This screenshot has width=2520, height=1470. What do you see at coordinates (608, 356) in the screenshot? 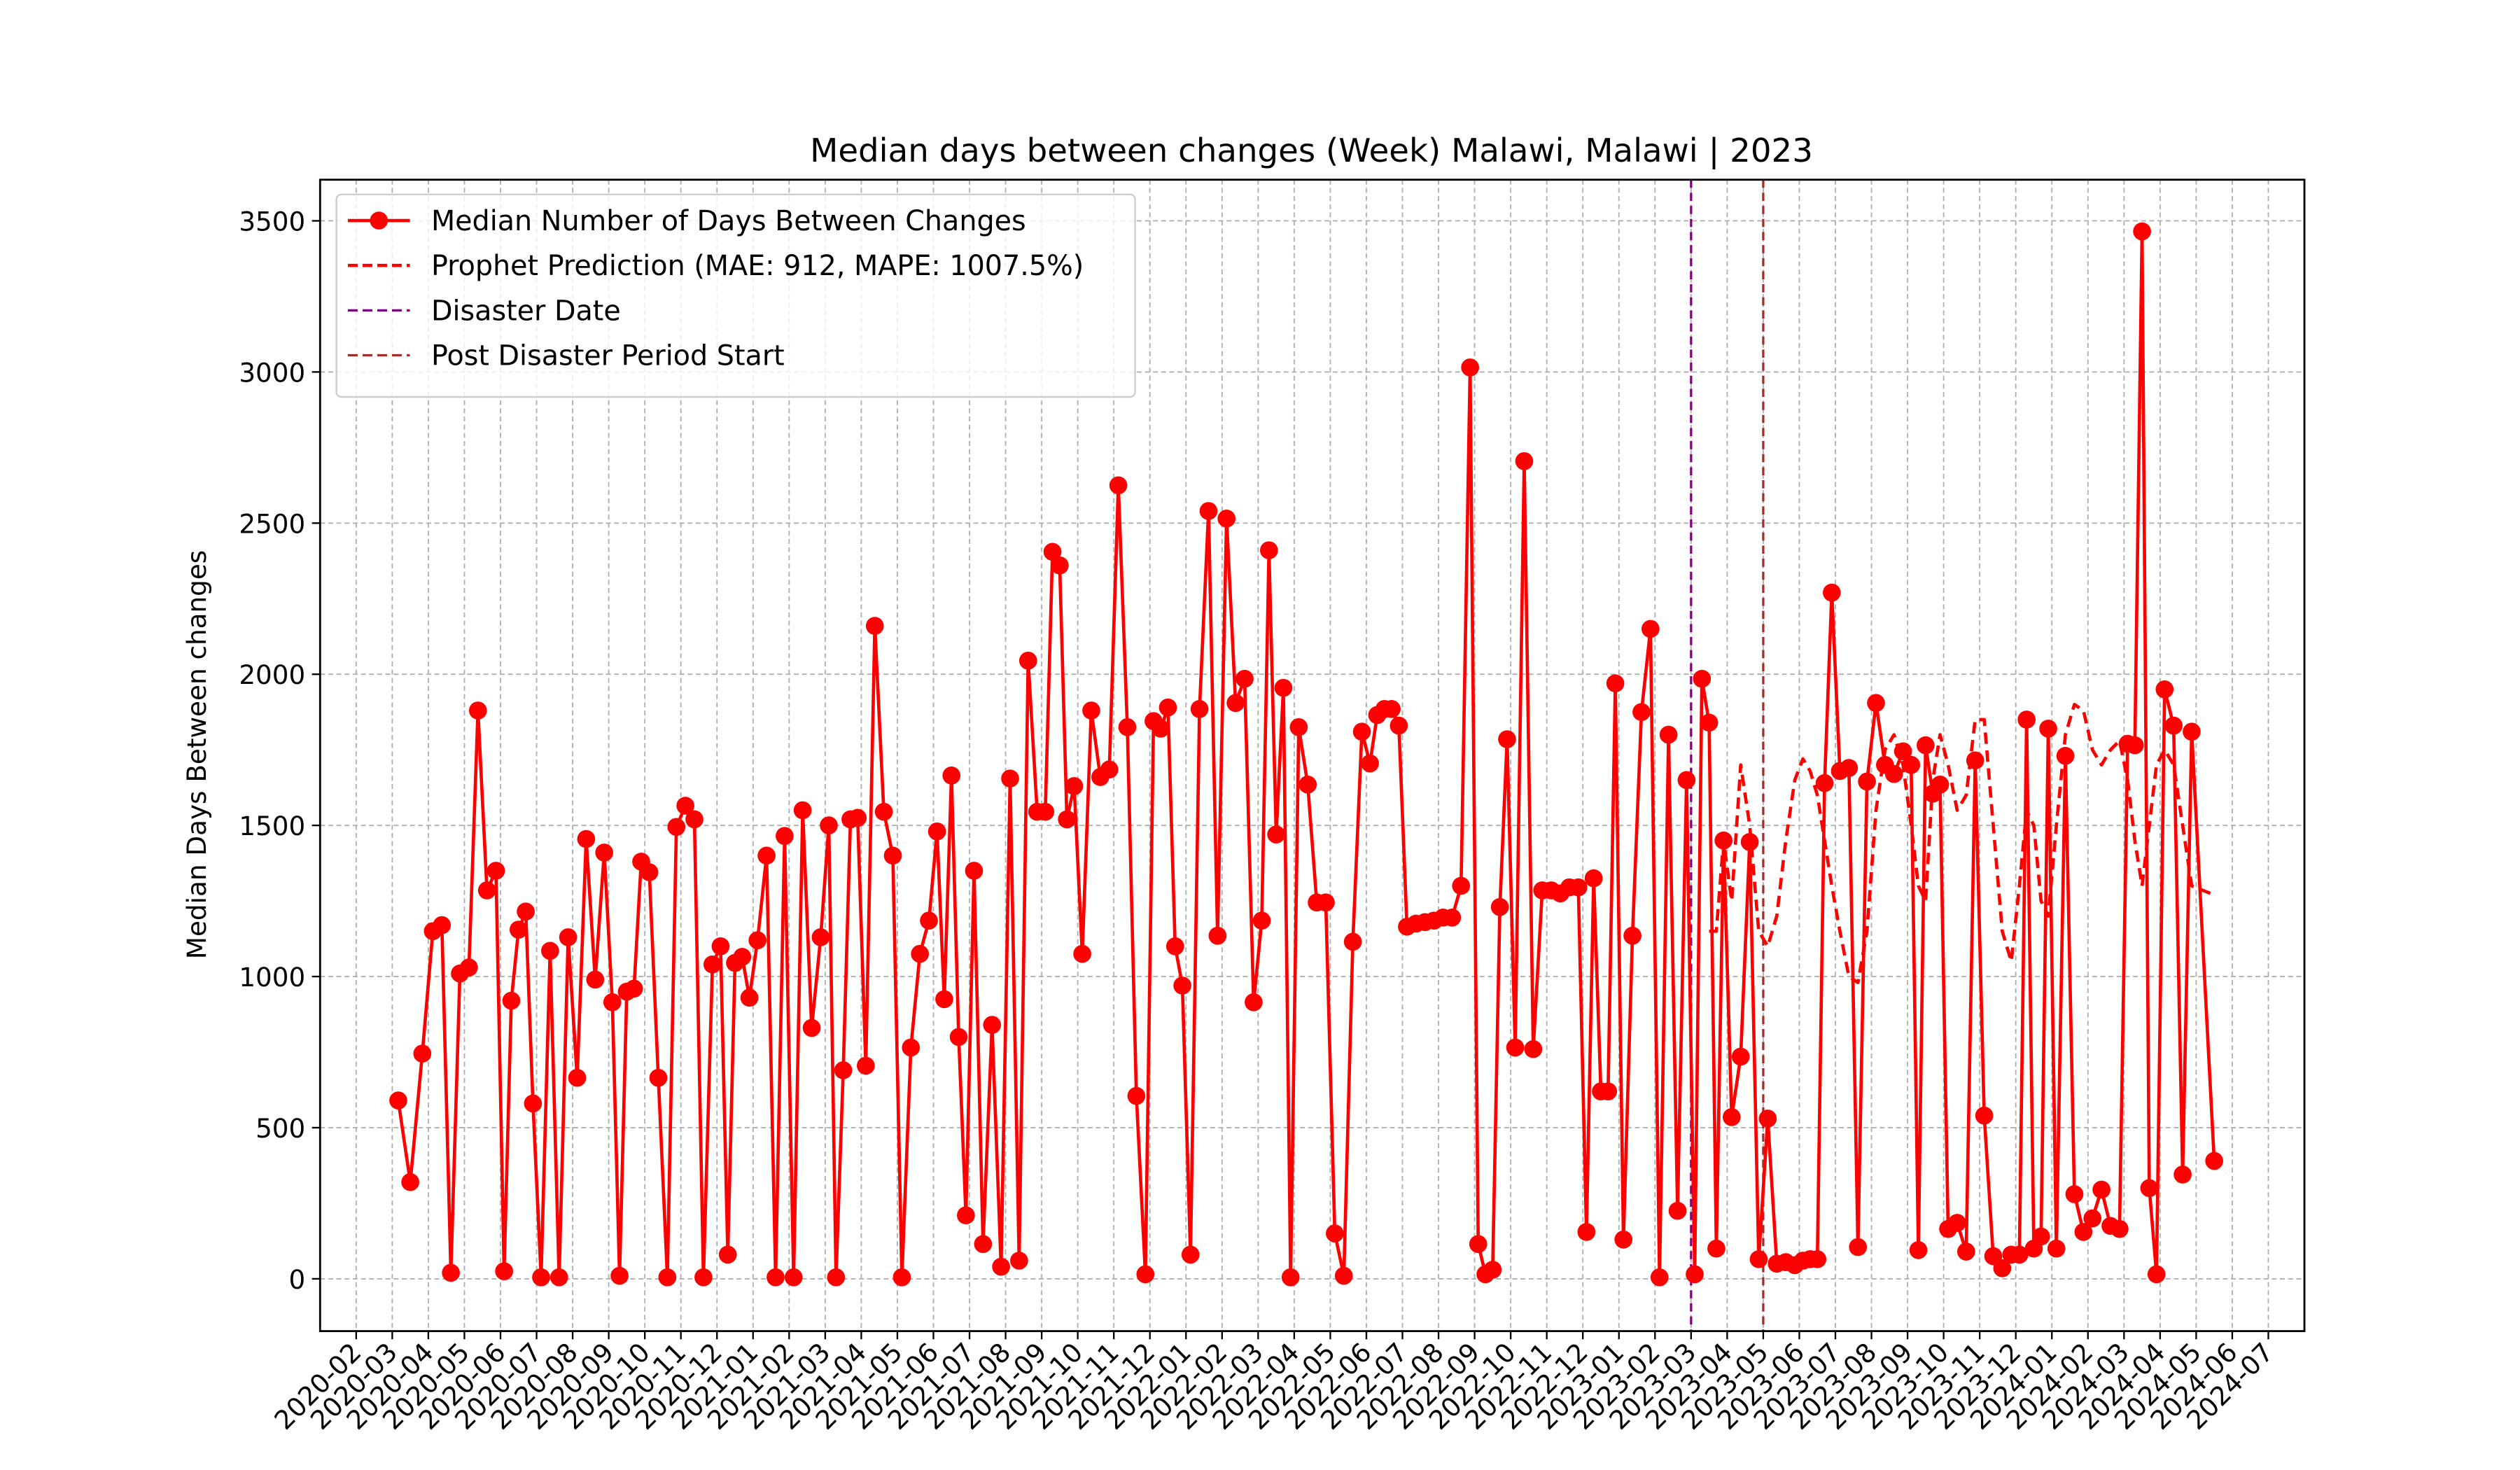
I see `legend-label: Post Disaster Period Start` at bounding box center [608, 356].